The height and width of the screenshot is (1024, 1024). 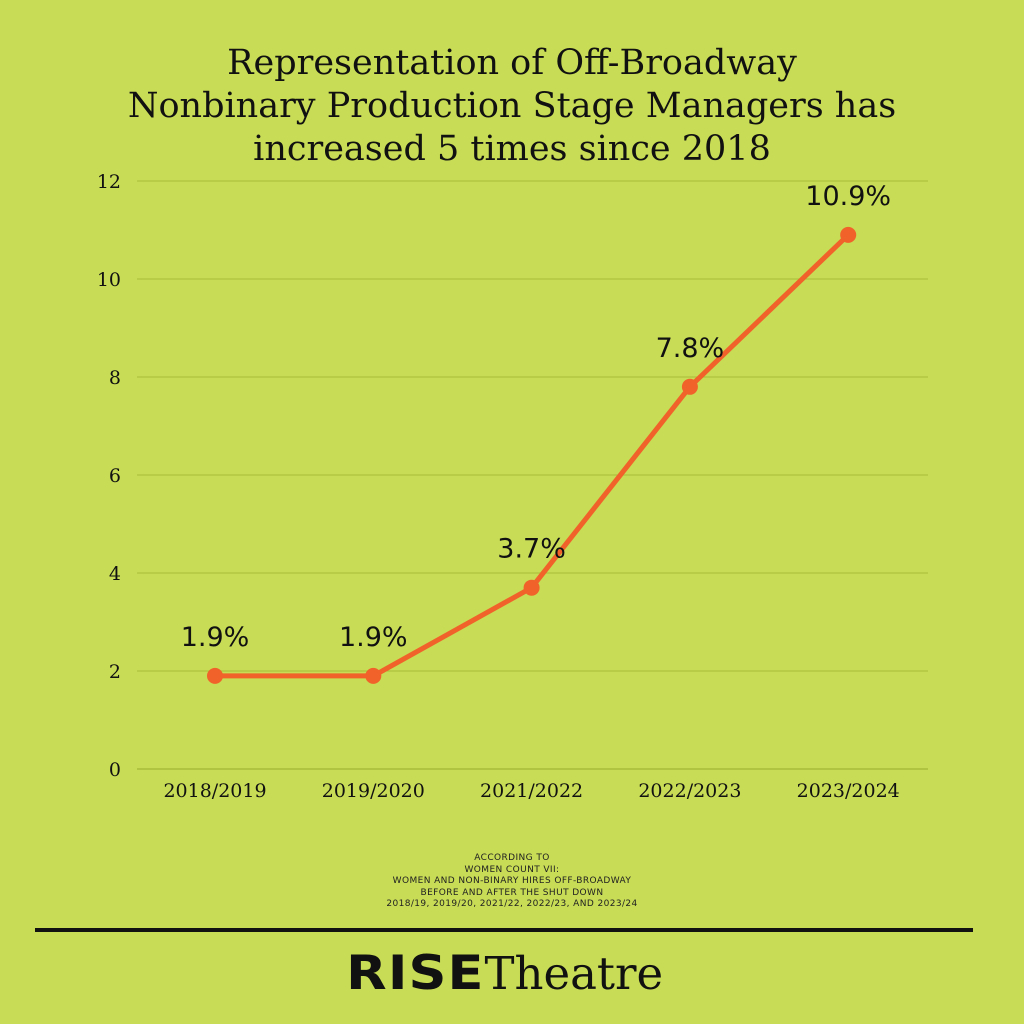 I want to click on x-tick-label: 2022/2023, so click(x=689, y=791).